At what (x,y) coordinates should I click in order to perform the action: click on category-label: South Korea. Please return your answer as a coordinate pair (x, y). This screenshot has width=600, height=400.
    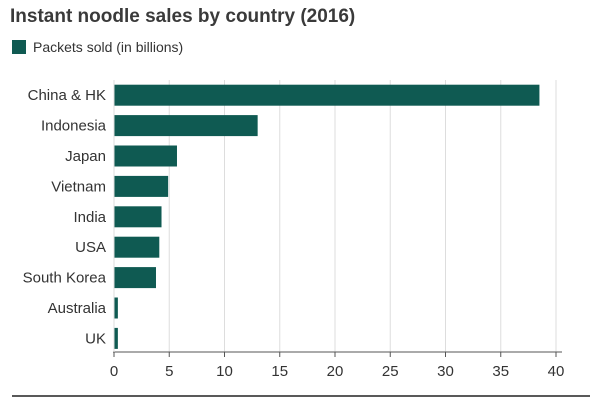
    Looking at the image, I should click on (65, 278).